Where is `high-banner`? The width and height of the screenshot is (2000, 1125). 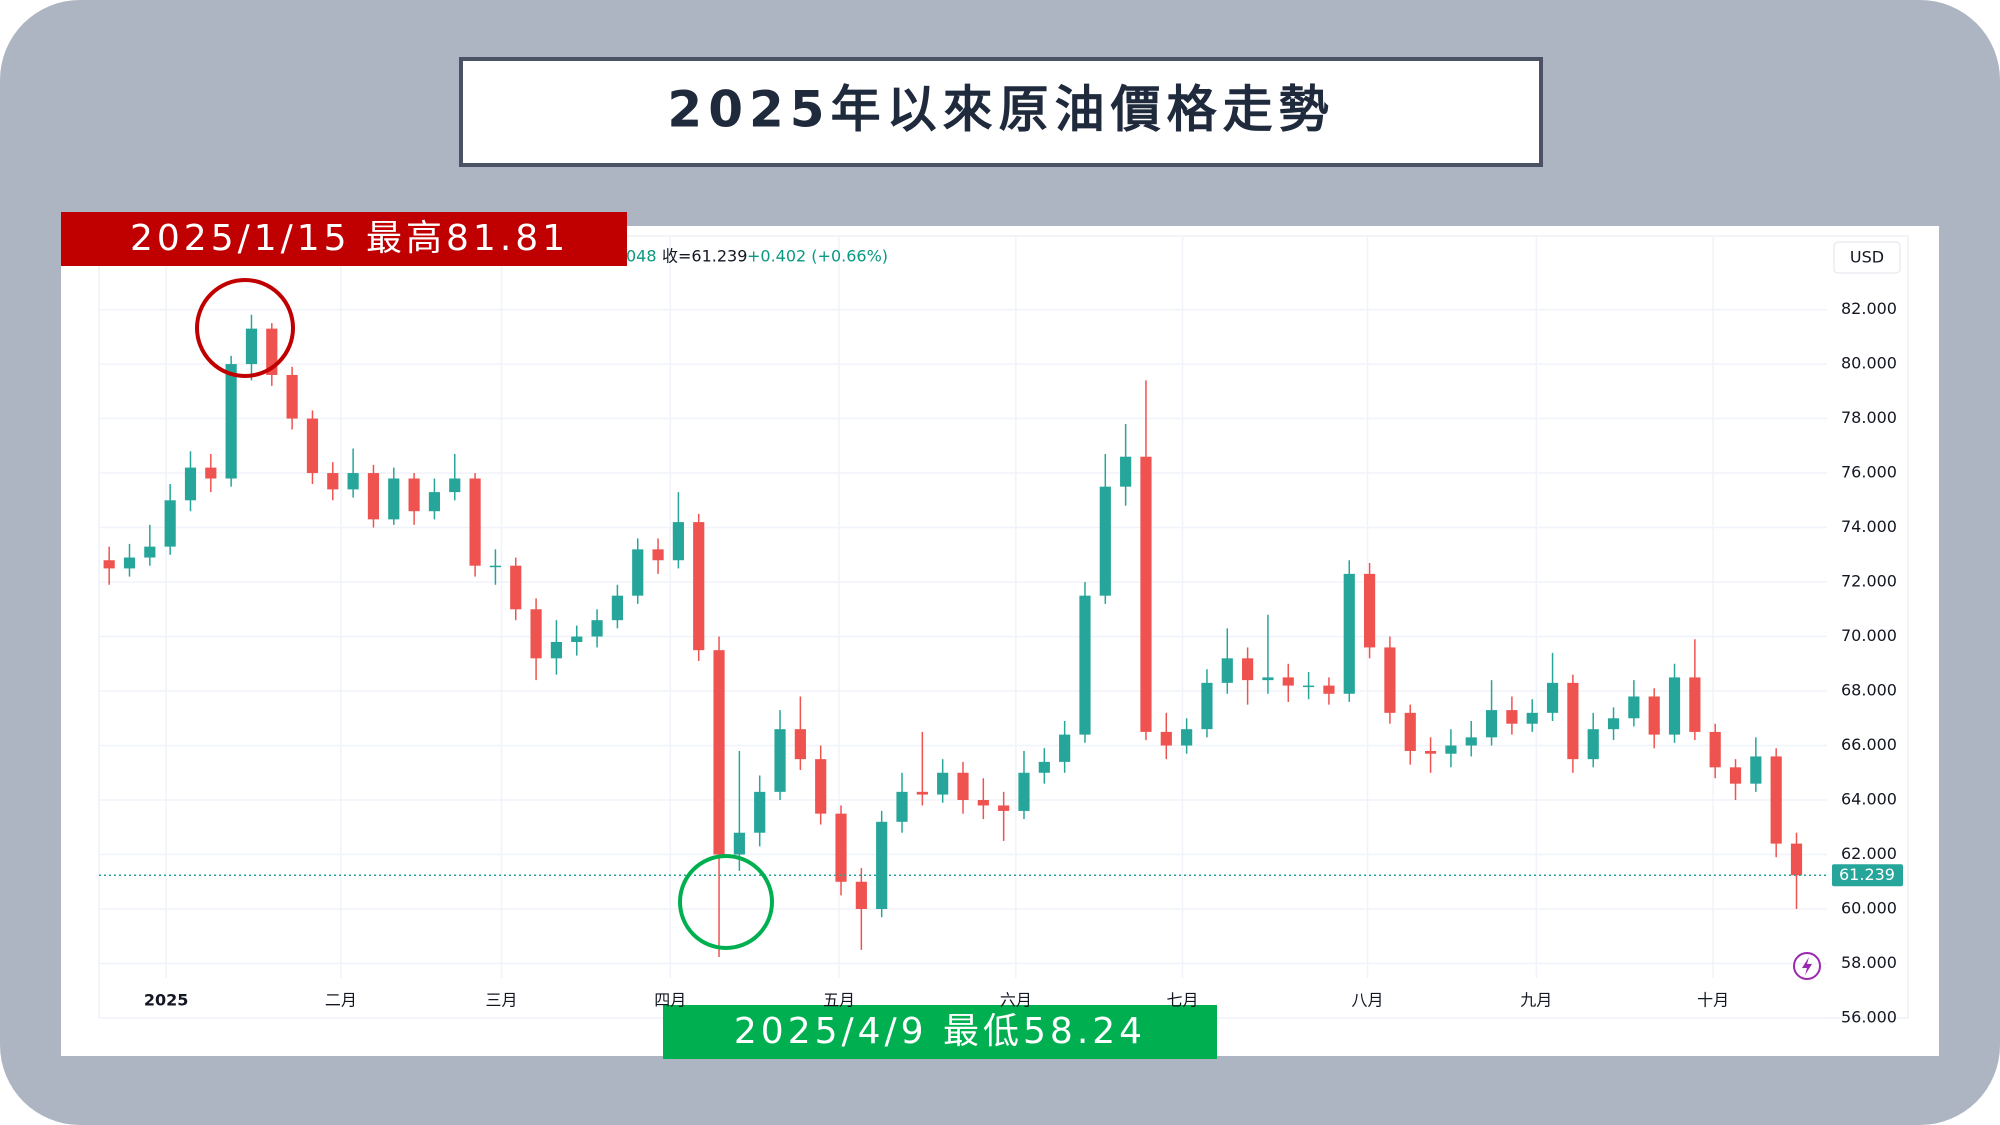
high-banner is located at coordinates (344, 239).